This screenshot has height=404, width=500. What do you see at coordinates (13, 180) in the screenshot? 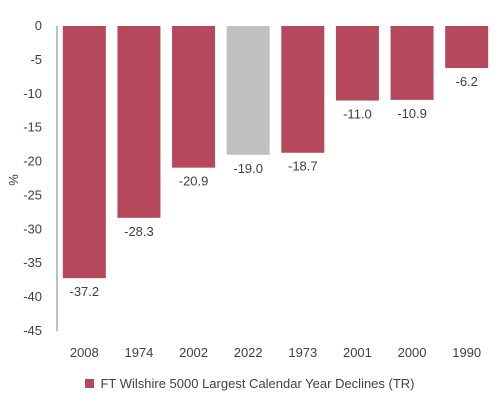
I see `y-axis-title: %` at bounding box center [13, 180].